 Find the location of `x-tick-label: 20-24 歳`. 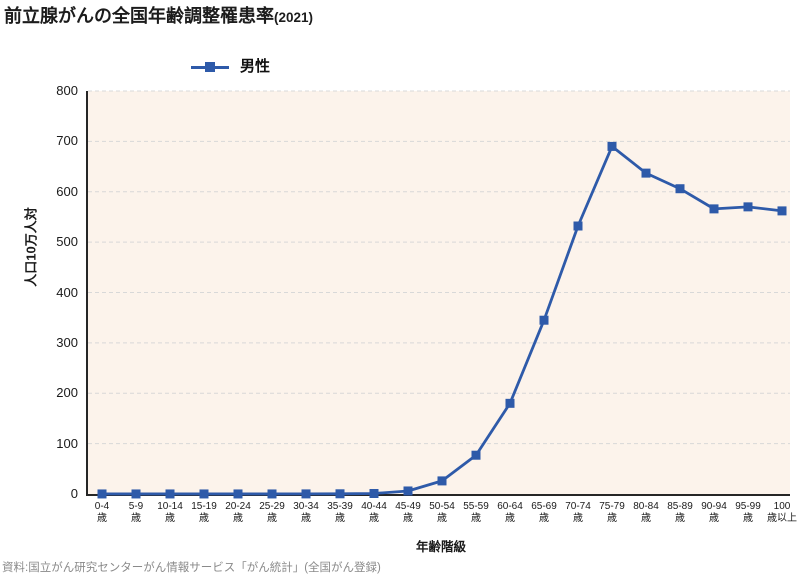

x-tick-label: 20-24 歳 is located at coordinates (238, 512).